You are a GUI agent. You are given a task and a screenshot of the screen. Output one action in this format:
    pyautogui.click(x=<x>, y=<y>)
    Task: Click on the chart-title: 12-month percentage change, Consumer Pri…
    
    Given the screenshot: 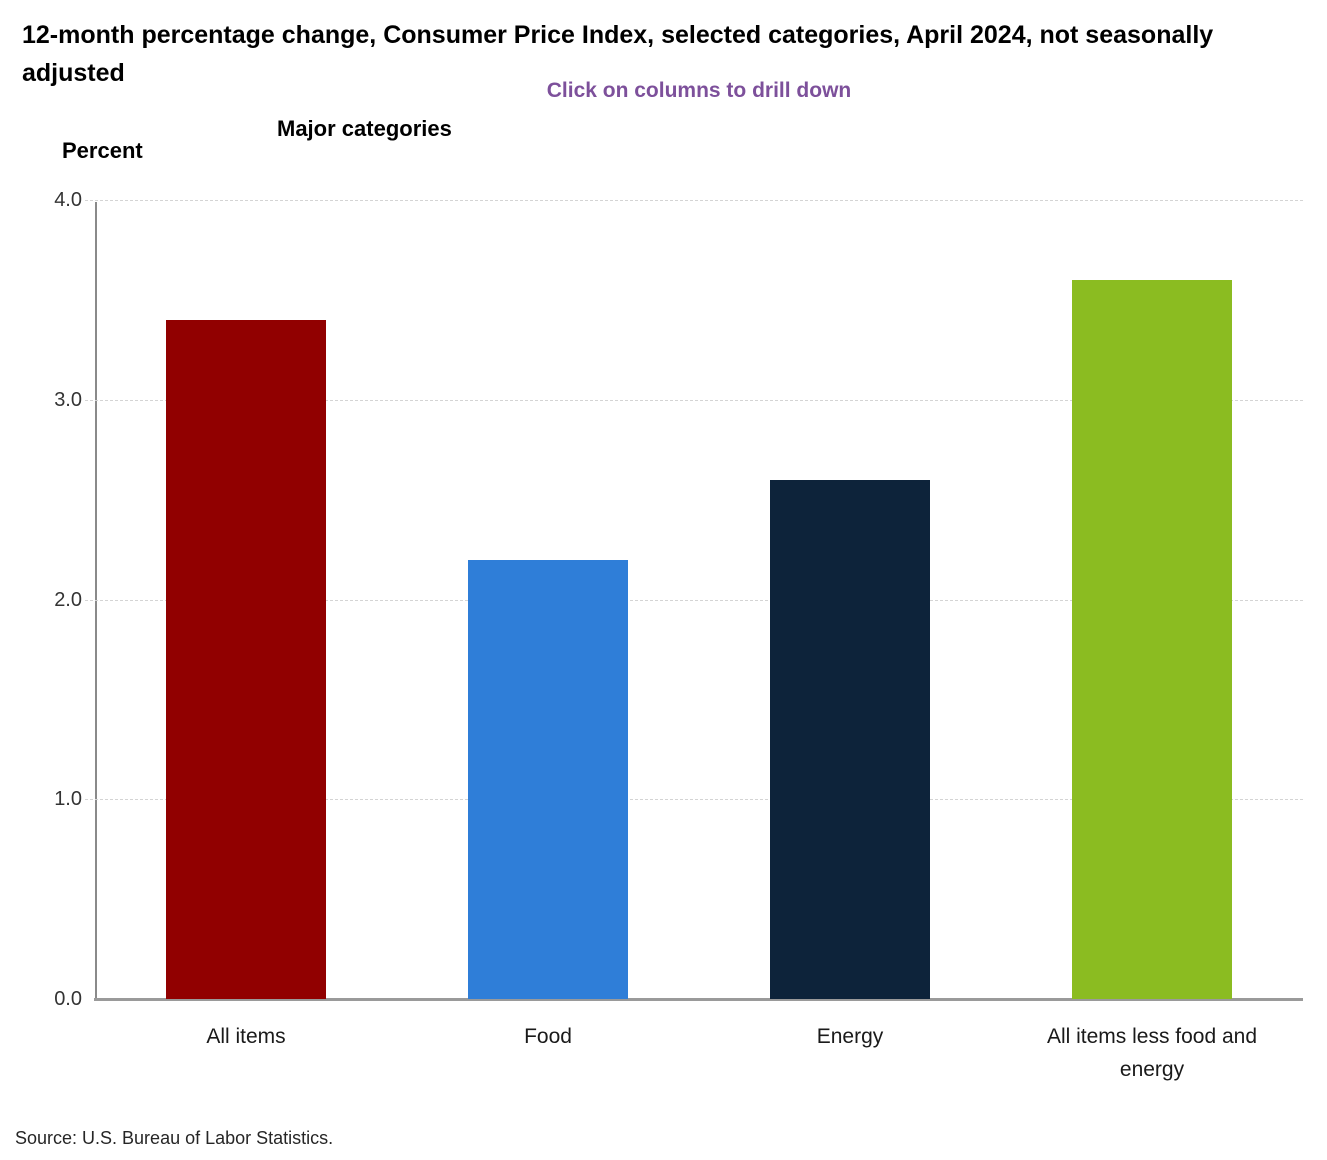 What is the action you would take?
    pyautogui.click(x=618, y=54)
    